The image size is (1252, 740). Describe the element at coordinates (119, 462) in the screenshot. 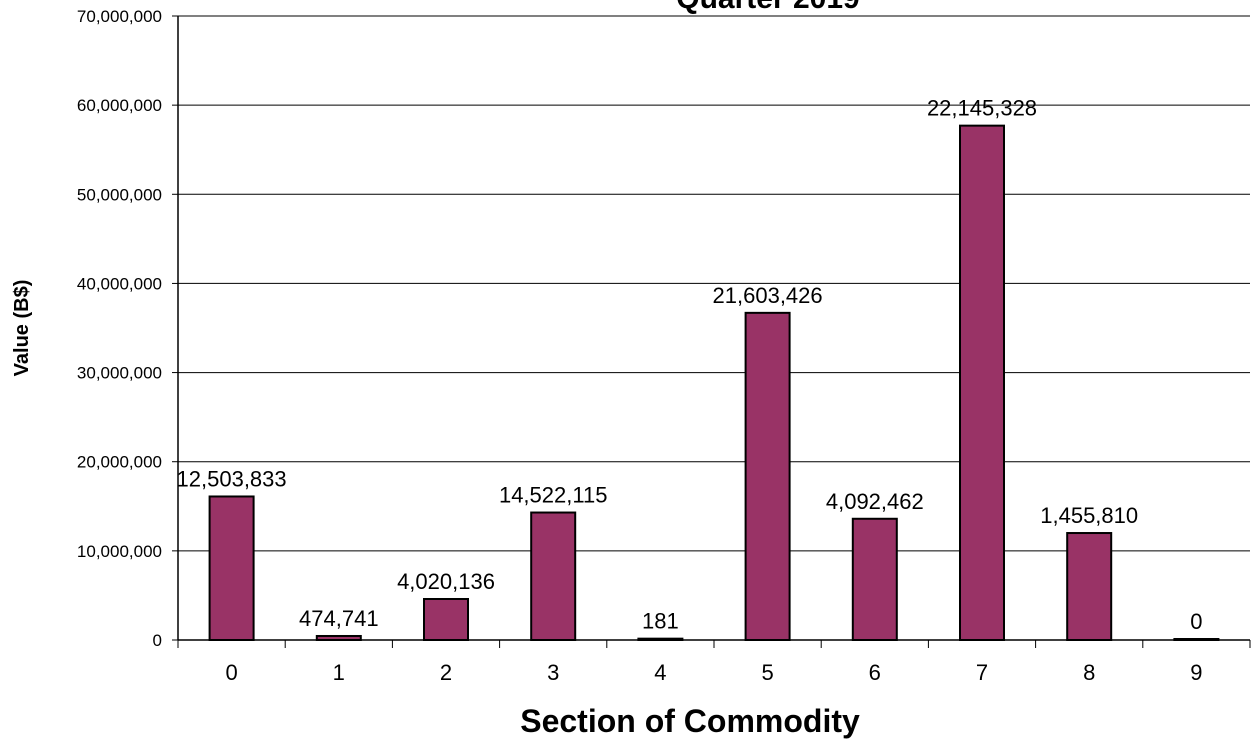

I see `y-tick-label: 20,000,000` at that location.